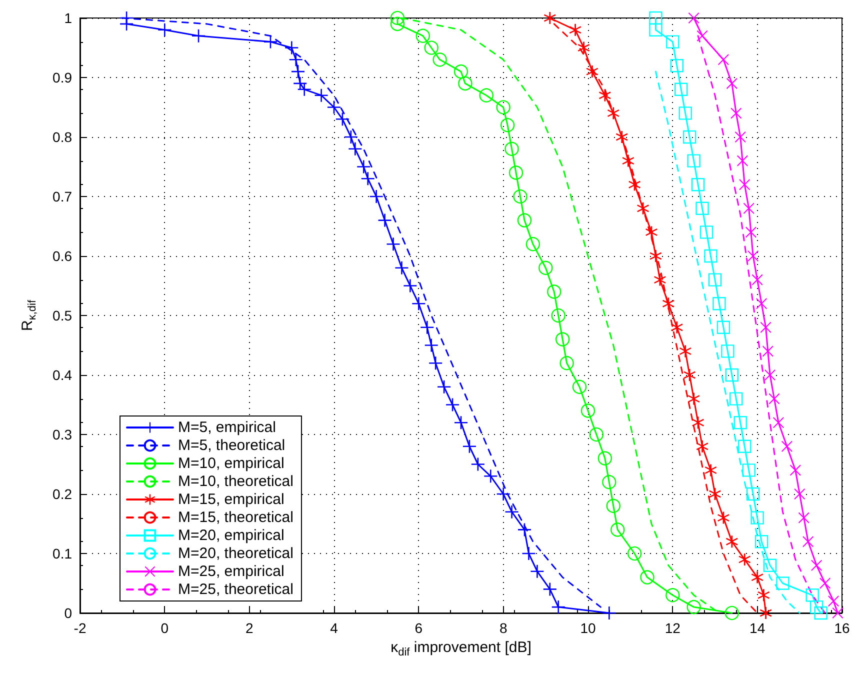 This screenshot has height=673, width=854. I want to click on x-tick-label: 6, so click(418, 628).